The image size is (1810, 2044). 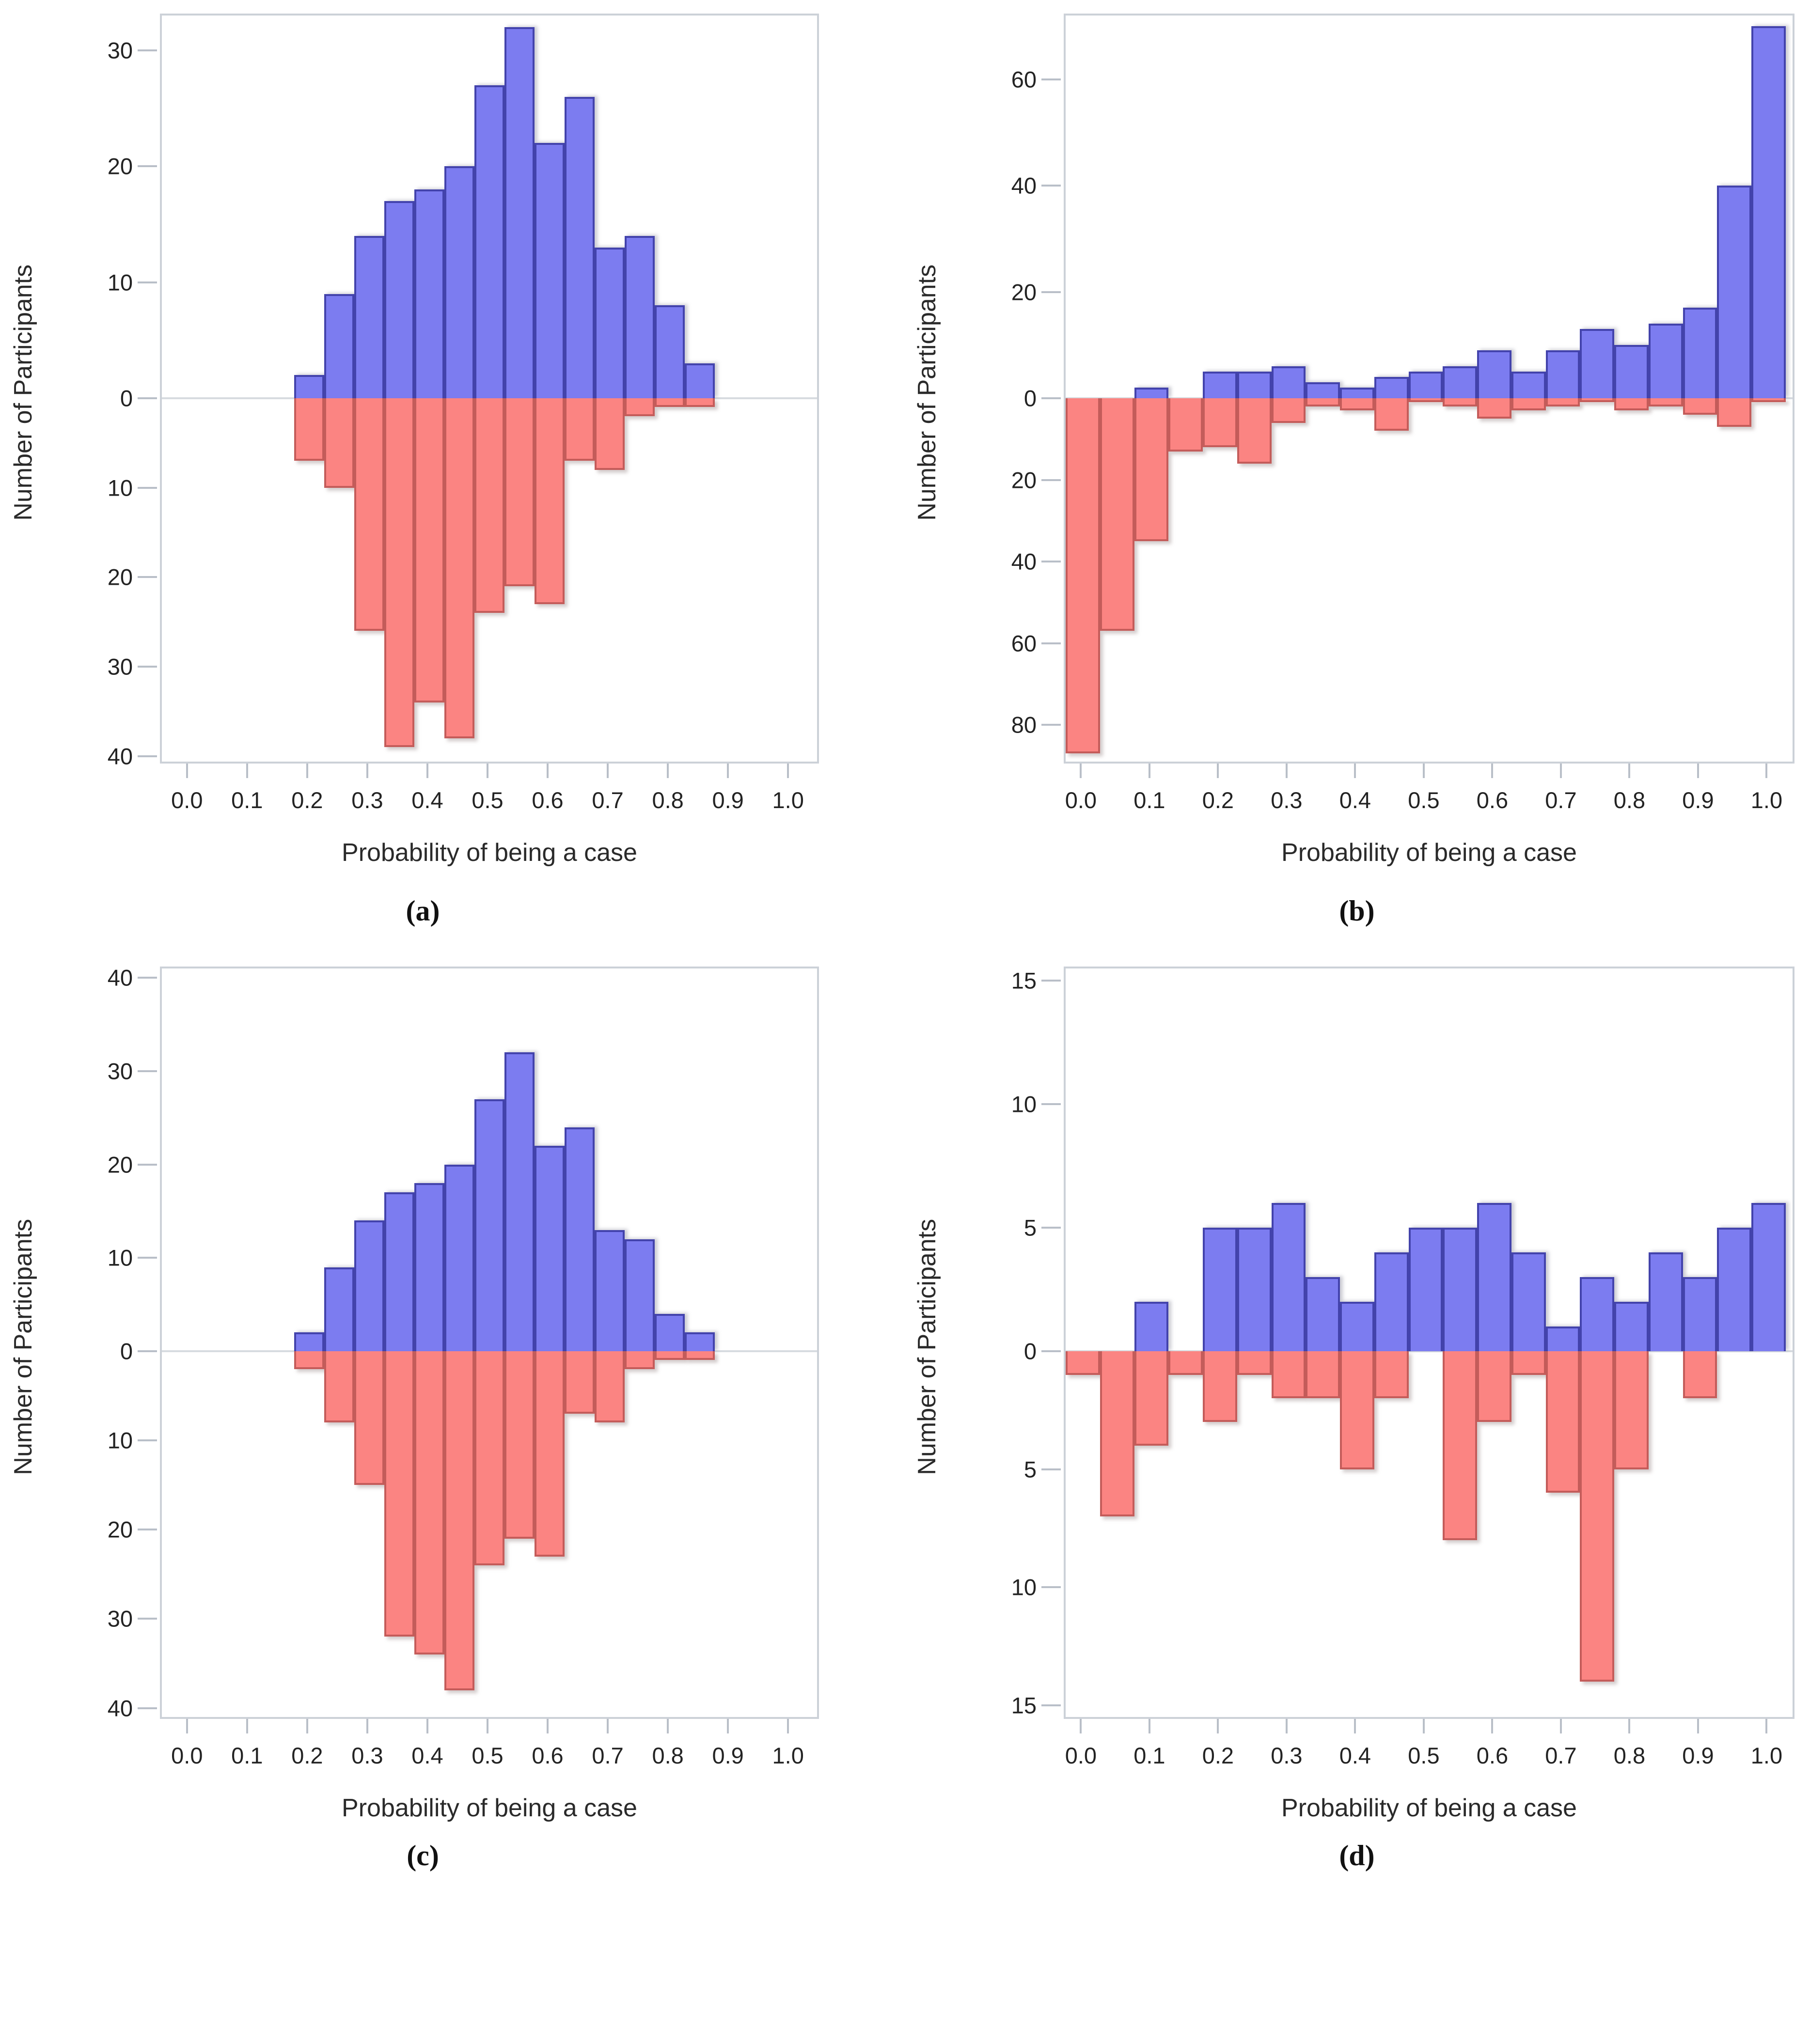 I want to click on x-axis: 0.0 0.1 0.2 0.3 0.4 0.5 0.6 0.7 0.8 0.9 1.0, so click(x=1427, y=800).